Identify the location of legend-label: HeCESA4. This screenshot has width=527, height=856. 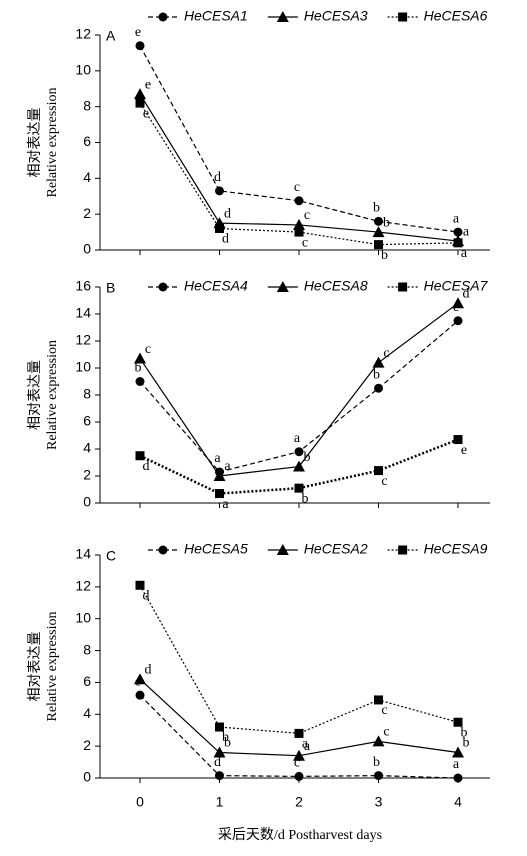
(216, 286).